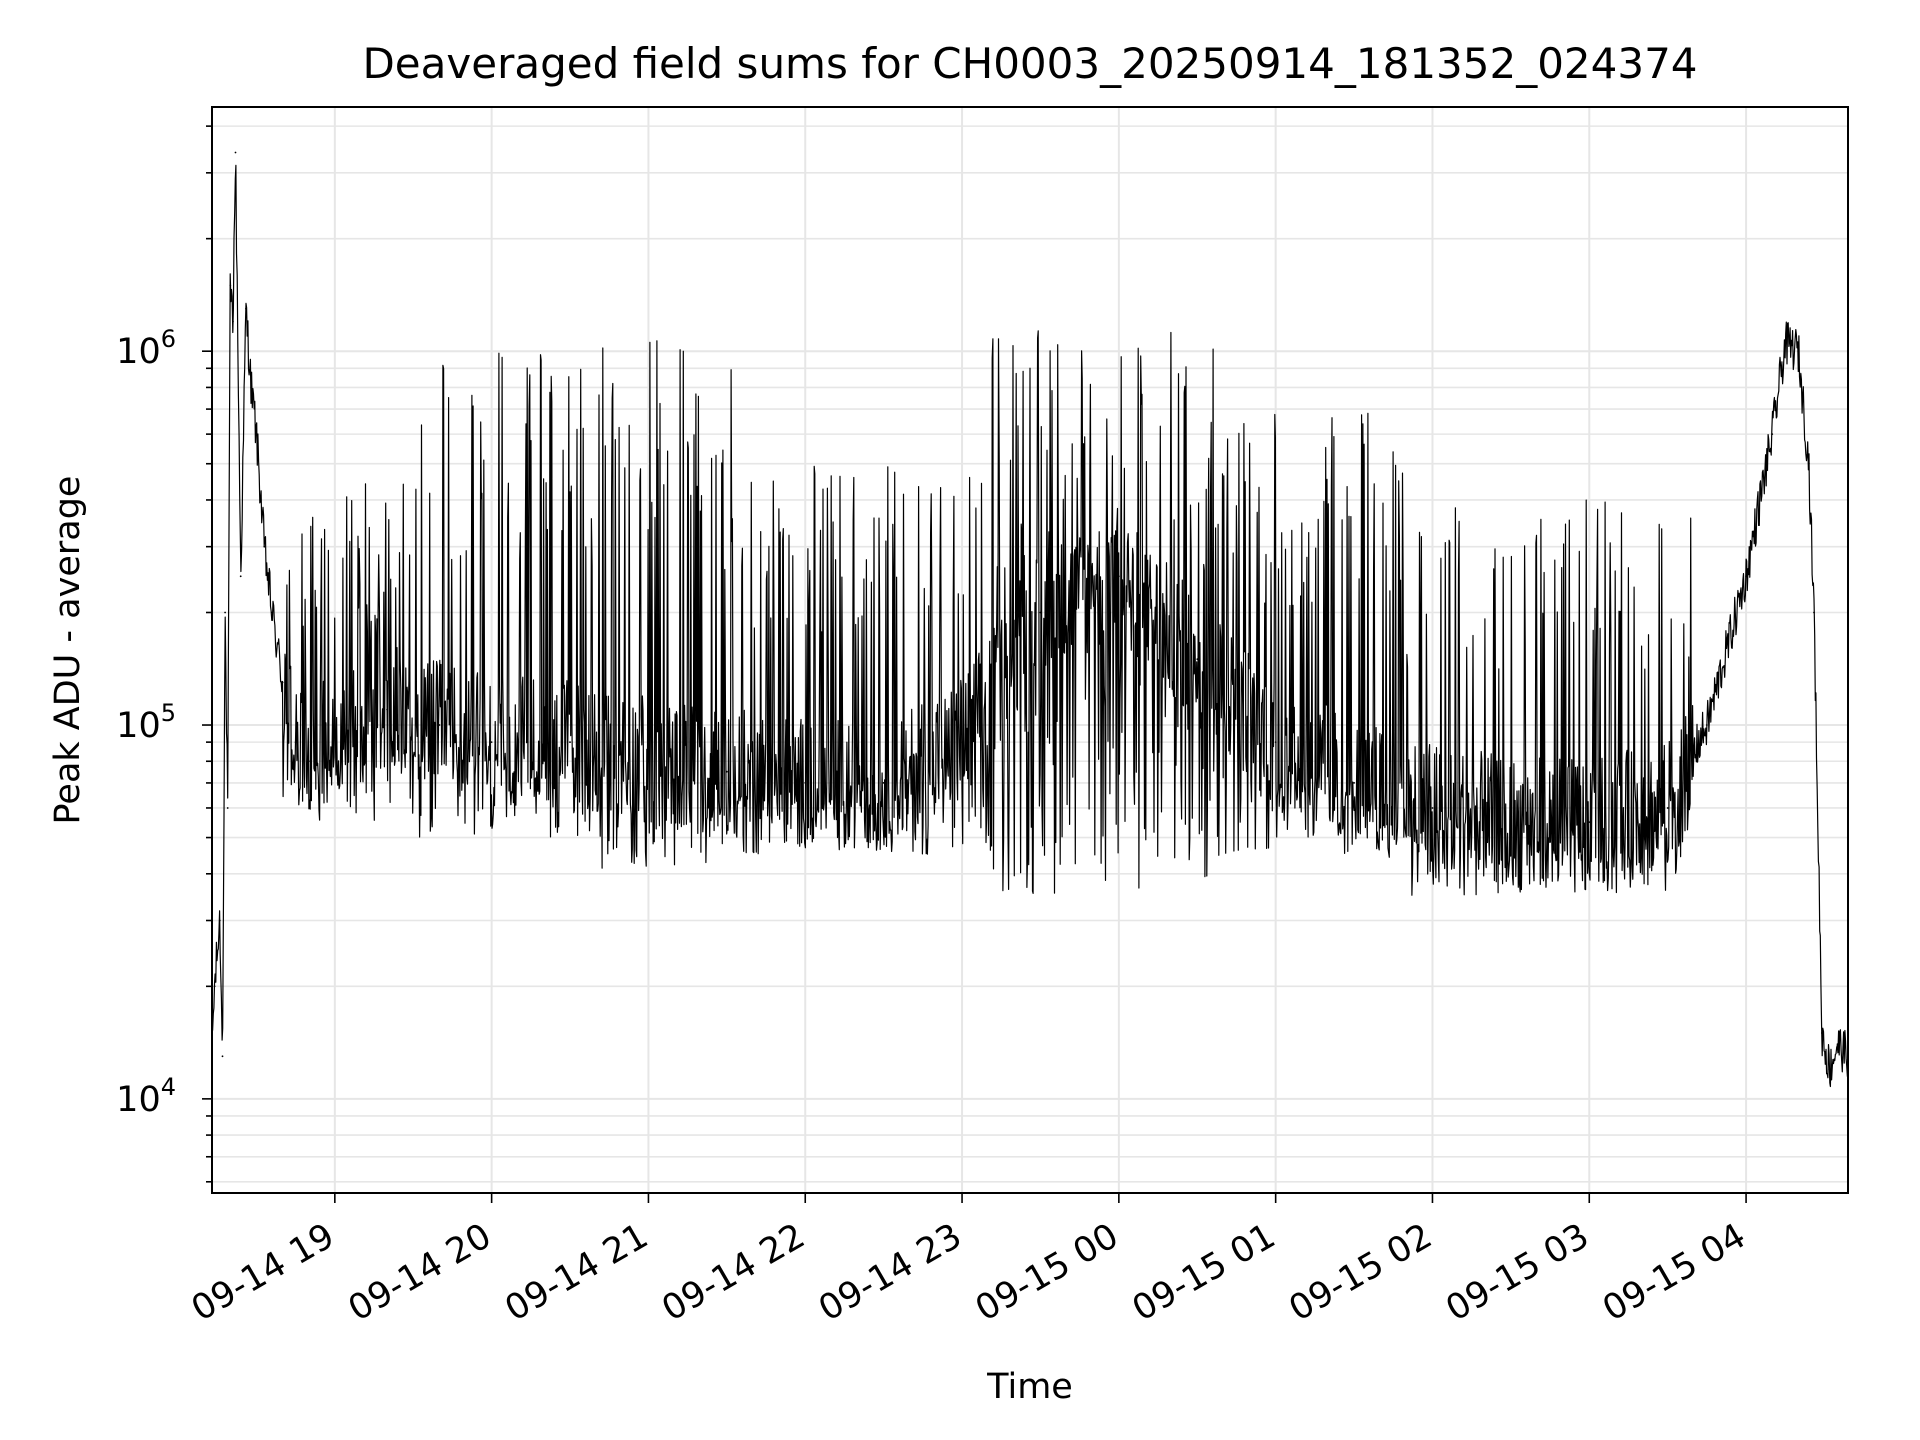 The image size is (1920, 1440). What do you see at coordinates (1029, 1387) in the screenshot?
I see `x-axis-label: Time` at bounding box center [1029, 1387].